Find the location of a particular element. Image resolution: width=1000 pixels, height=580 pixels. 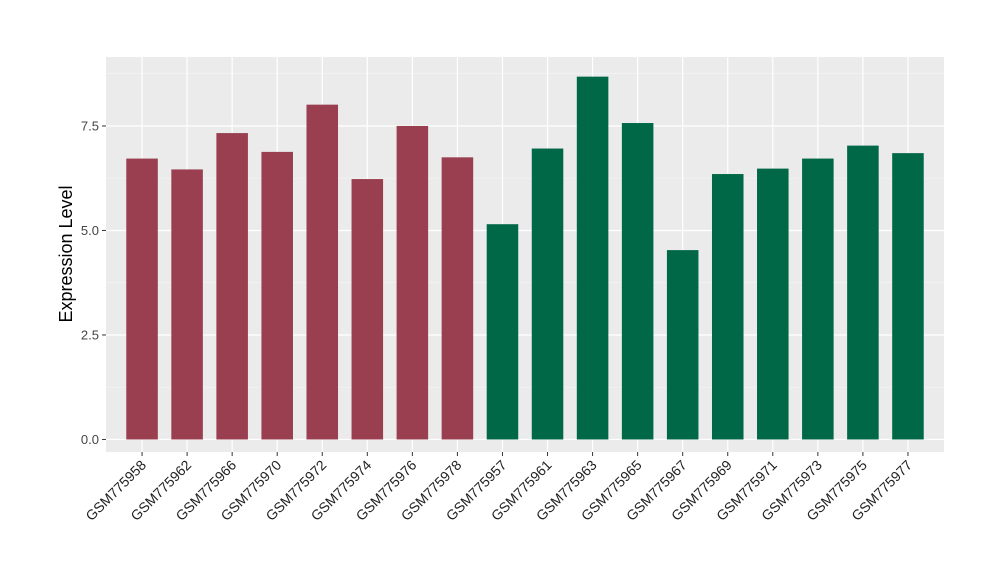

y-axis: 0.0 2.5 5.0 7.5 is located at coordinates (93, 282).